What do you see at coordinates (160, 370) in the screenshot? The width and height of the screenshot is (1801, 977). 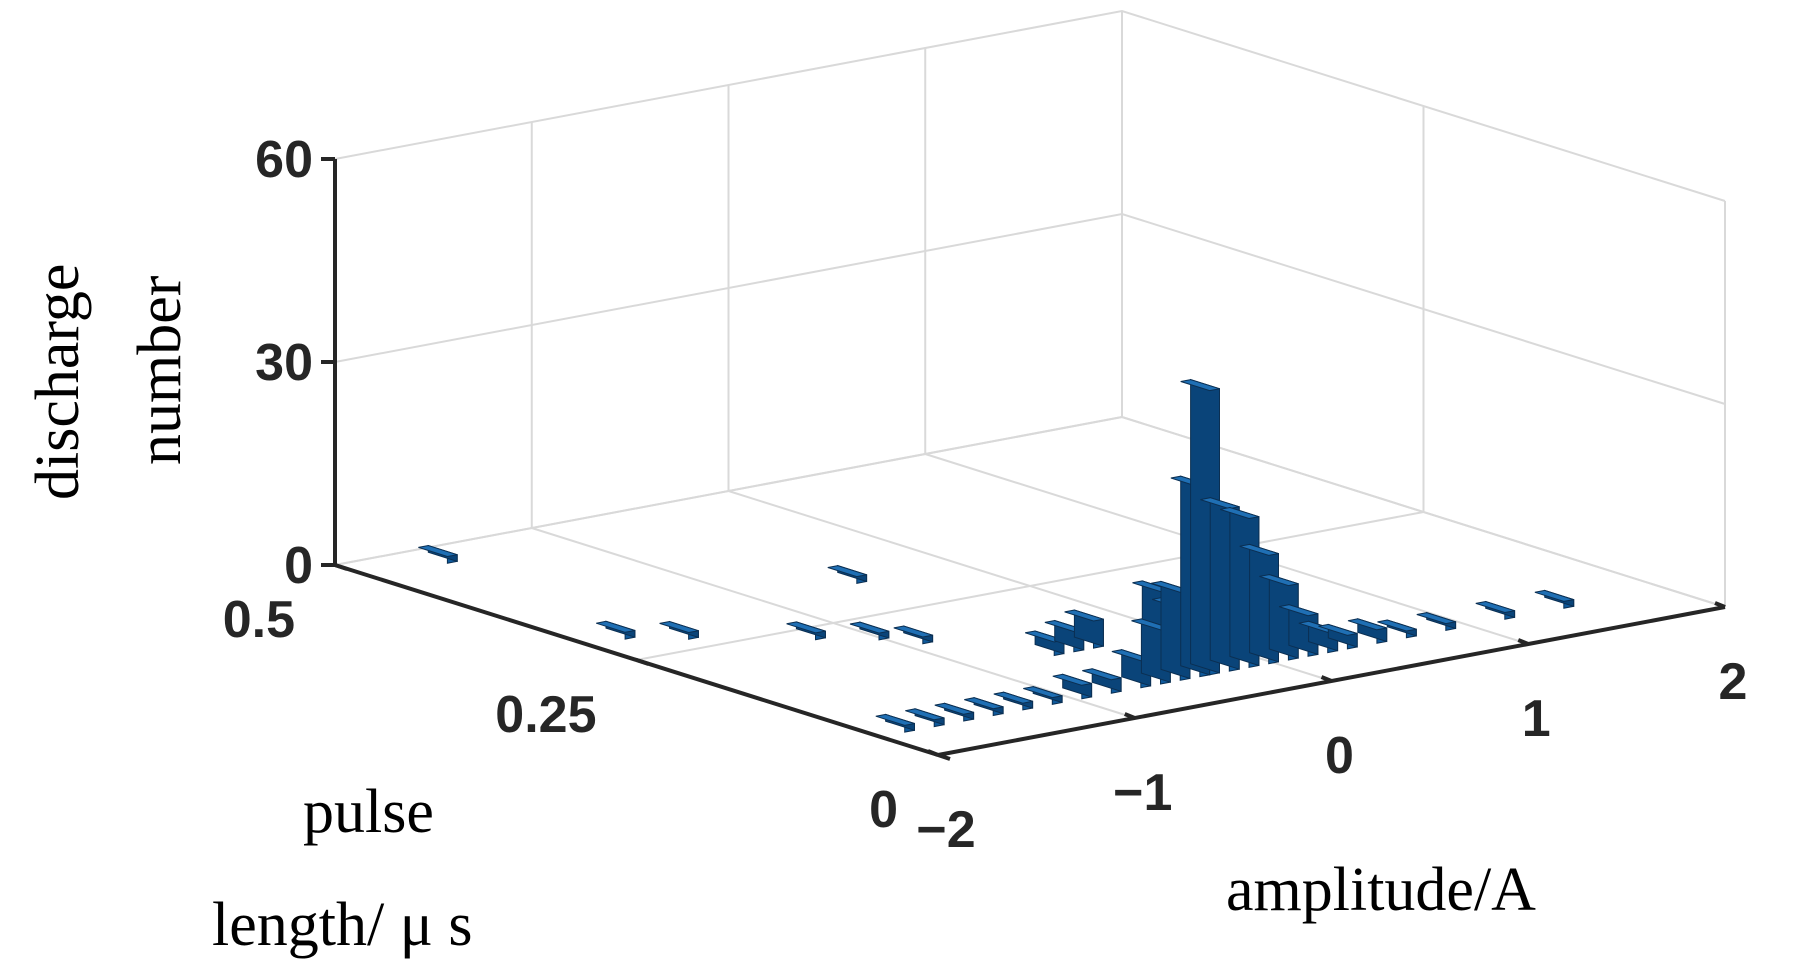 I see `z-axis-label-line-2: number` at bounding box center [160, 370].